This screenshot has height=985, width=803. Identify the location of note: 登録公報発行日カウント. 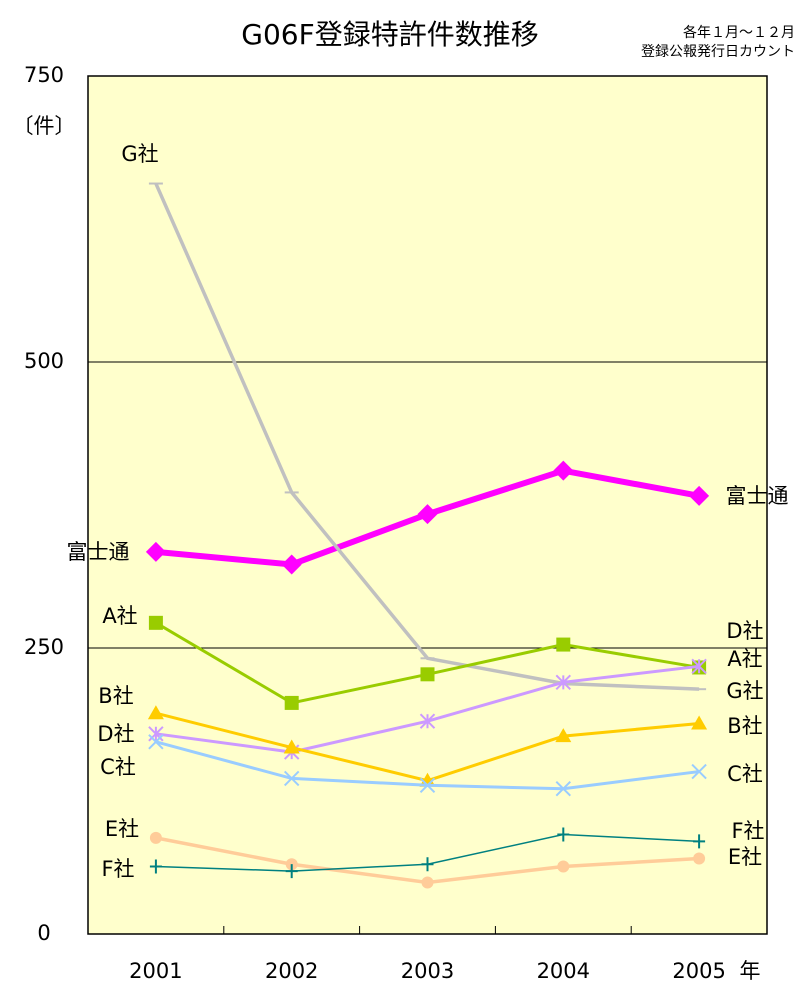
(718, 52).